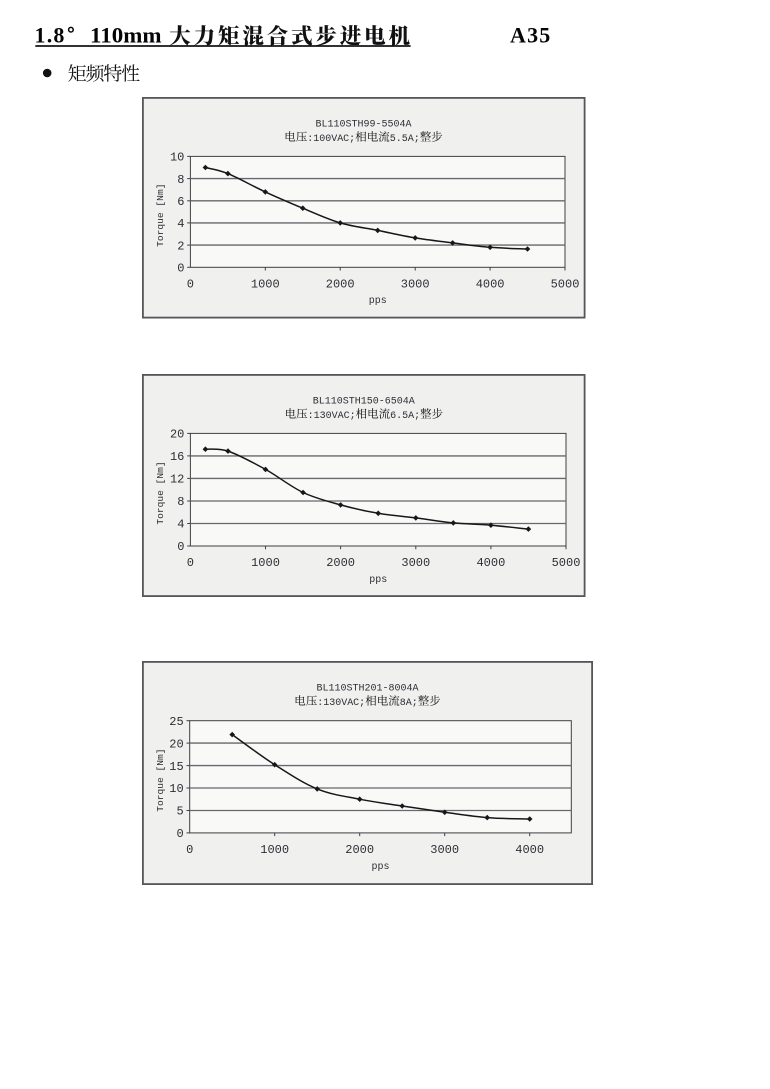 This screenshot has width=770, height=1089. Describe the element at coordinates (50, 34) in the screenshot. I see `svg-text: 1.8` at that location.